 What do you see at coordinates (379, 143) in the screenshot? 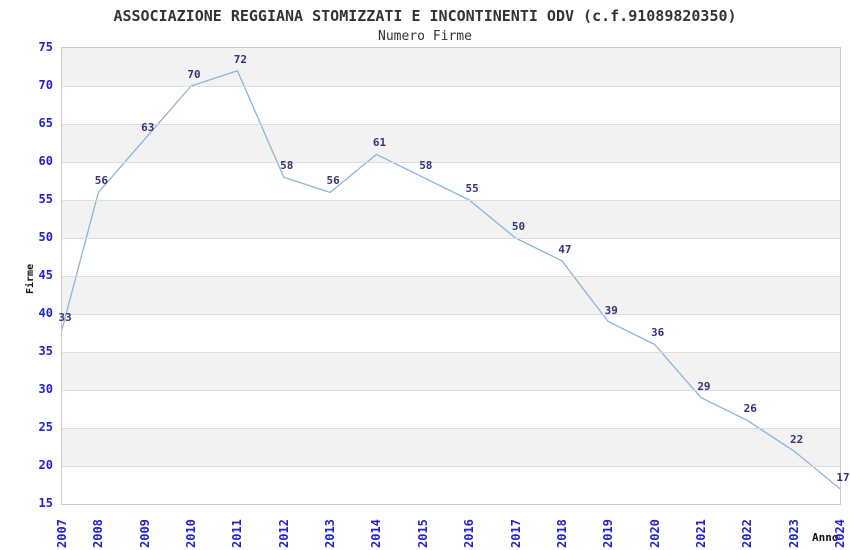
I see `data-point-label: 61` at bounding box center [379, 143].